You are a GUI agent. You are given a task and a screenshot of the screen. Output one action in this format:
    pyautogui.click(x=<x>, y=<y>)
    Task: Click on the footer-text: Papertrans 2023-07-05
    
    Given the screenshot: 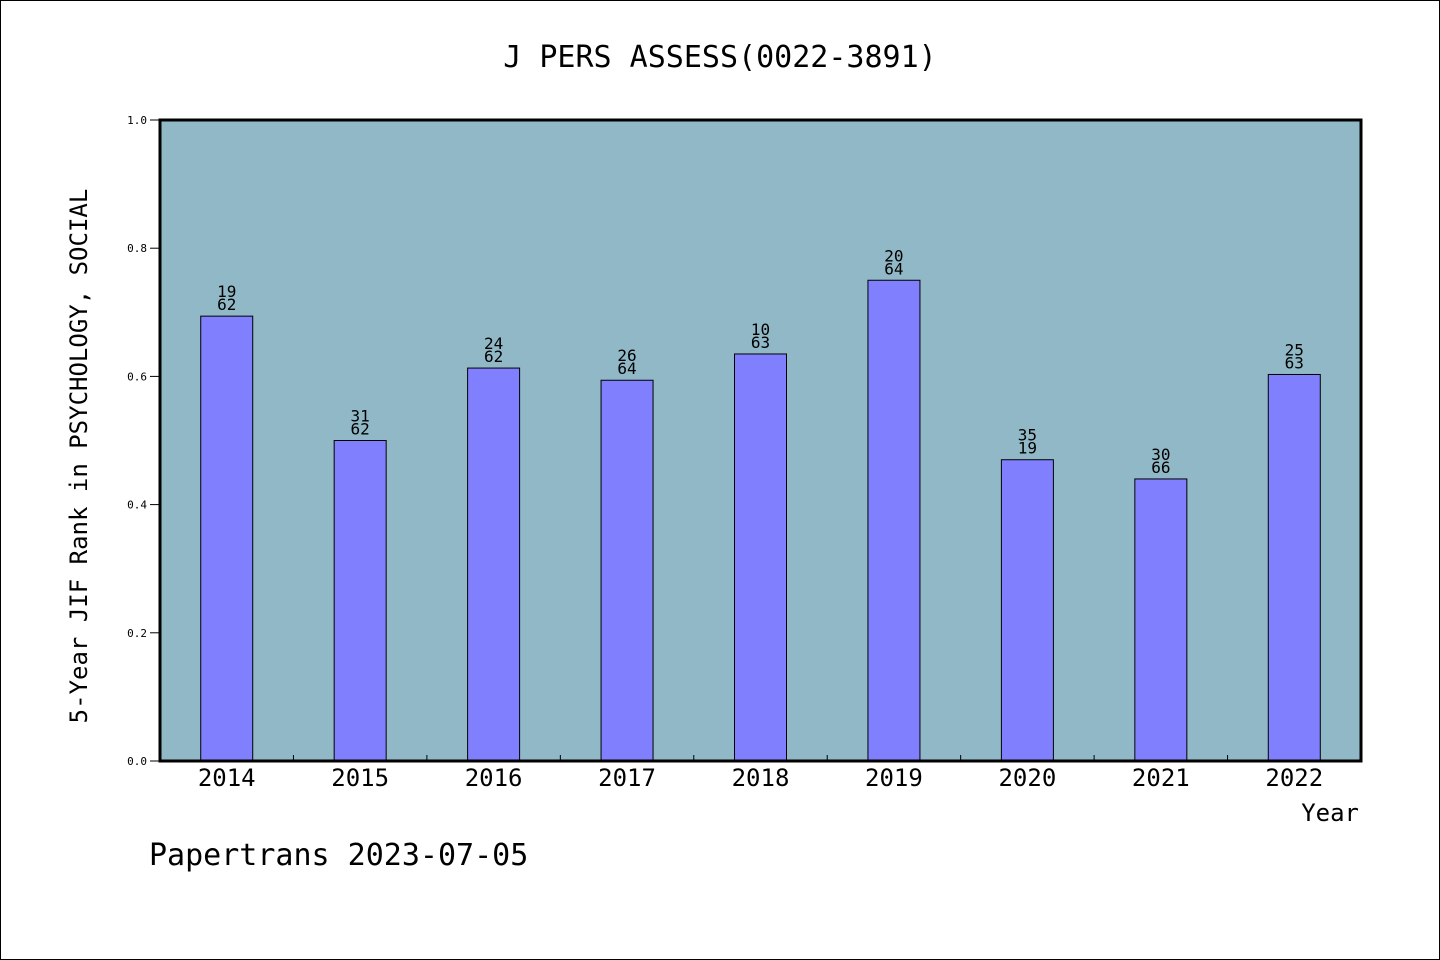 What is the action you would take?
    pyautogui.click(x=338, y=855)
    